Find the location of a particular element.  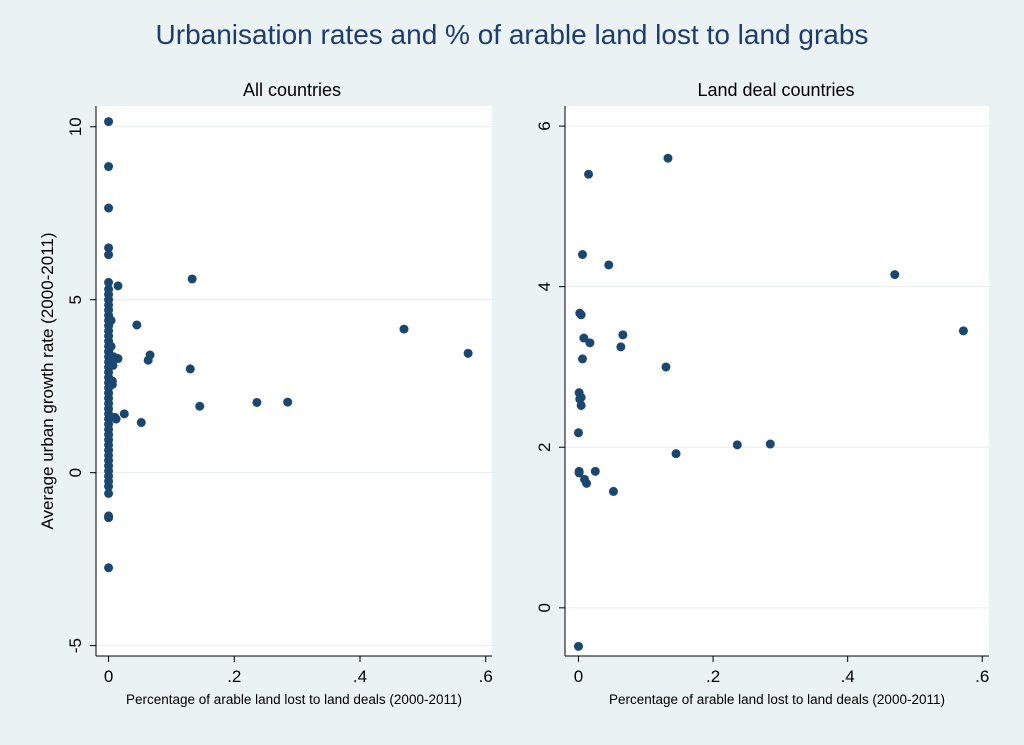

y-tick-label: -5 is located at coordinates (75, 645).